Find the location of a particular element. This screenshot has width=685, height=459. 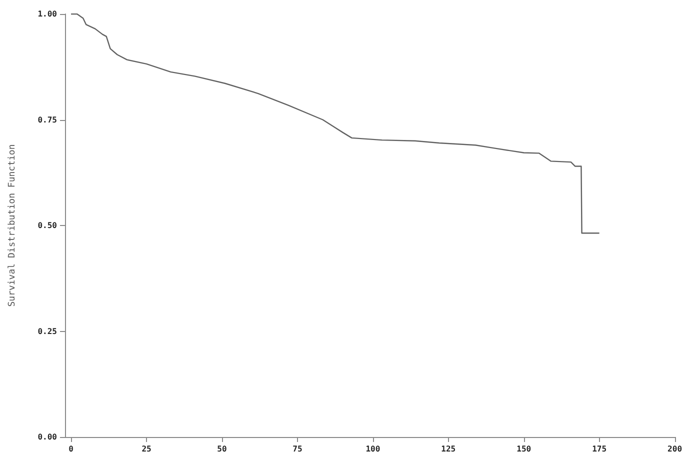

y-axis-title: Survival Distribution Function is located at coordinates (13, 225).